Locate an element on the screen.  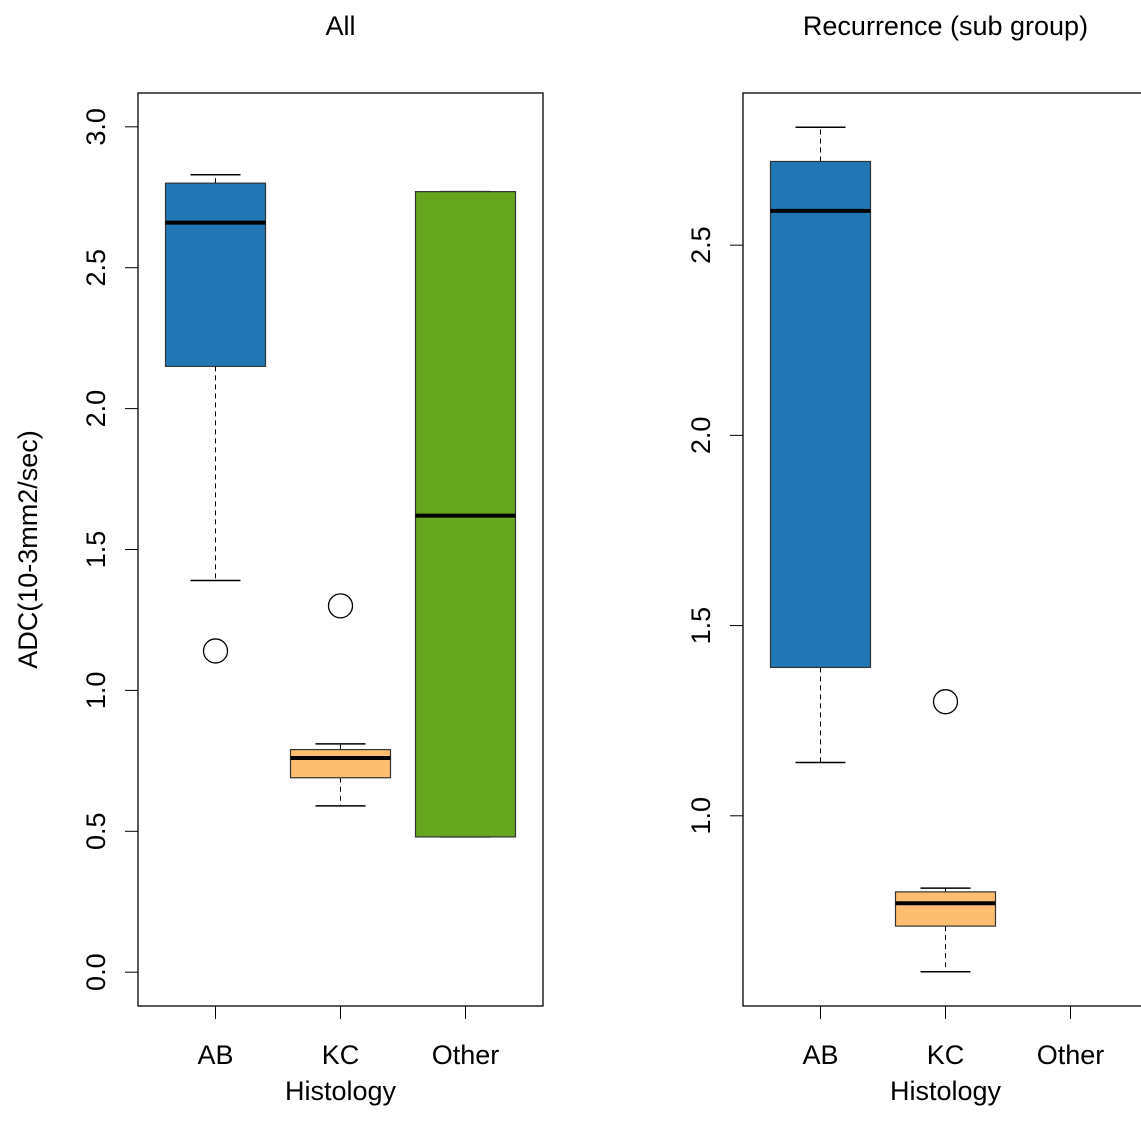
y-axis-label: ADC(10-3mm2/sec) is located at coordinates (28, 549).